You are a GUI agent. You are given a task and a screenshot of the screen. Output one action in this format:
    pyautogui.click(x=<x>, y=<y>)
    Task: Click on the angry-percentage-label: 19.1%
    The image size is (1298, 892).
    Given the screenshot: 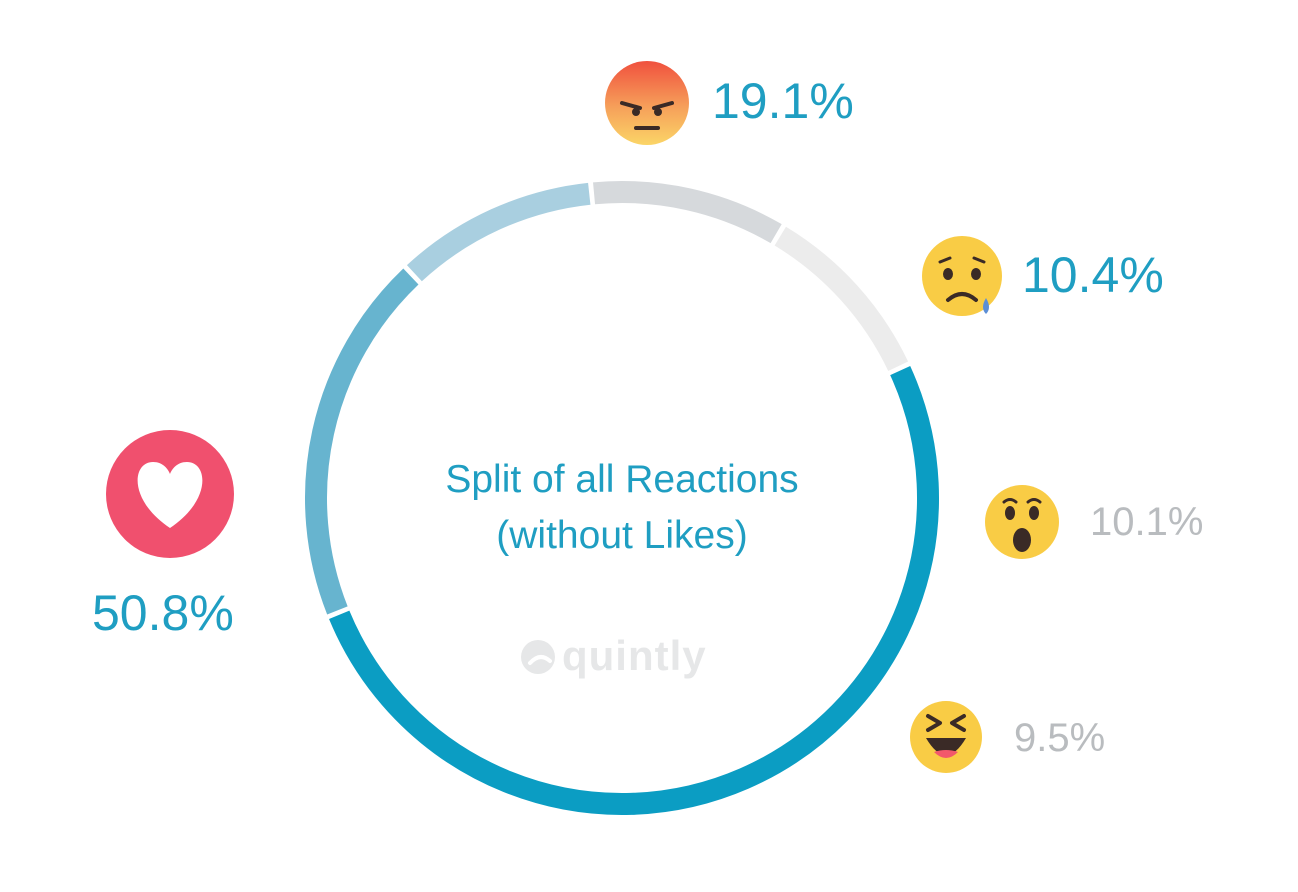 What is the action you would take?
    pyautogui.click(x=783, y=101)
    